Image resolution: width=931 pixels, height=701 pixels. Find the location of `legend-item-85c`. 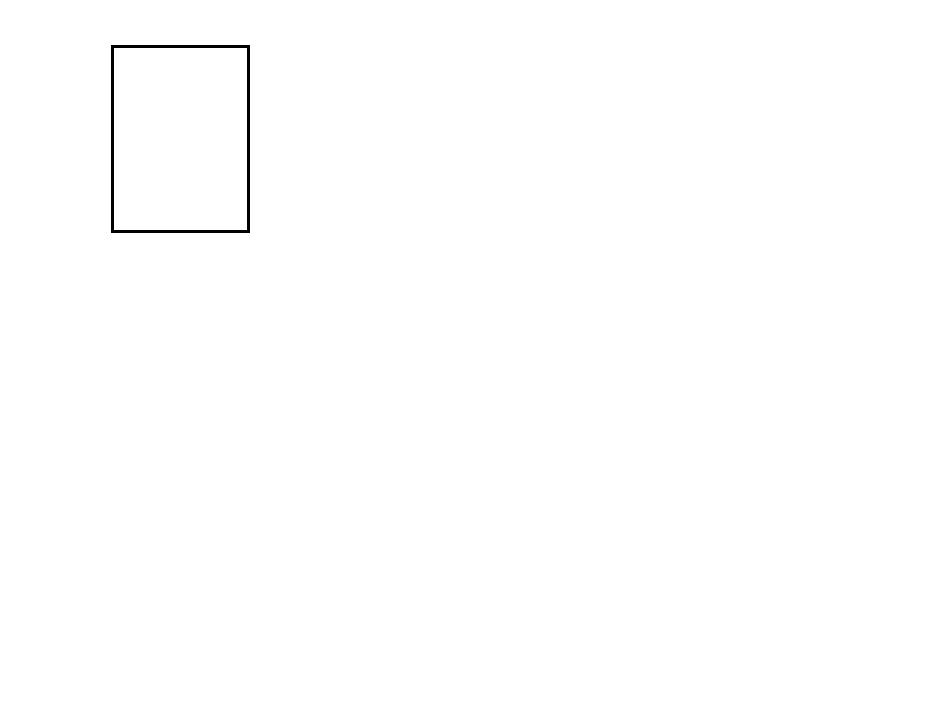

legend-item-85c is located at coordinates (185, 100).